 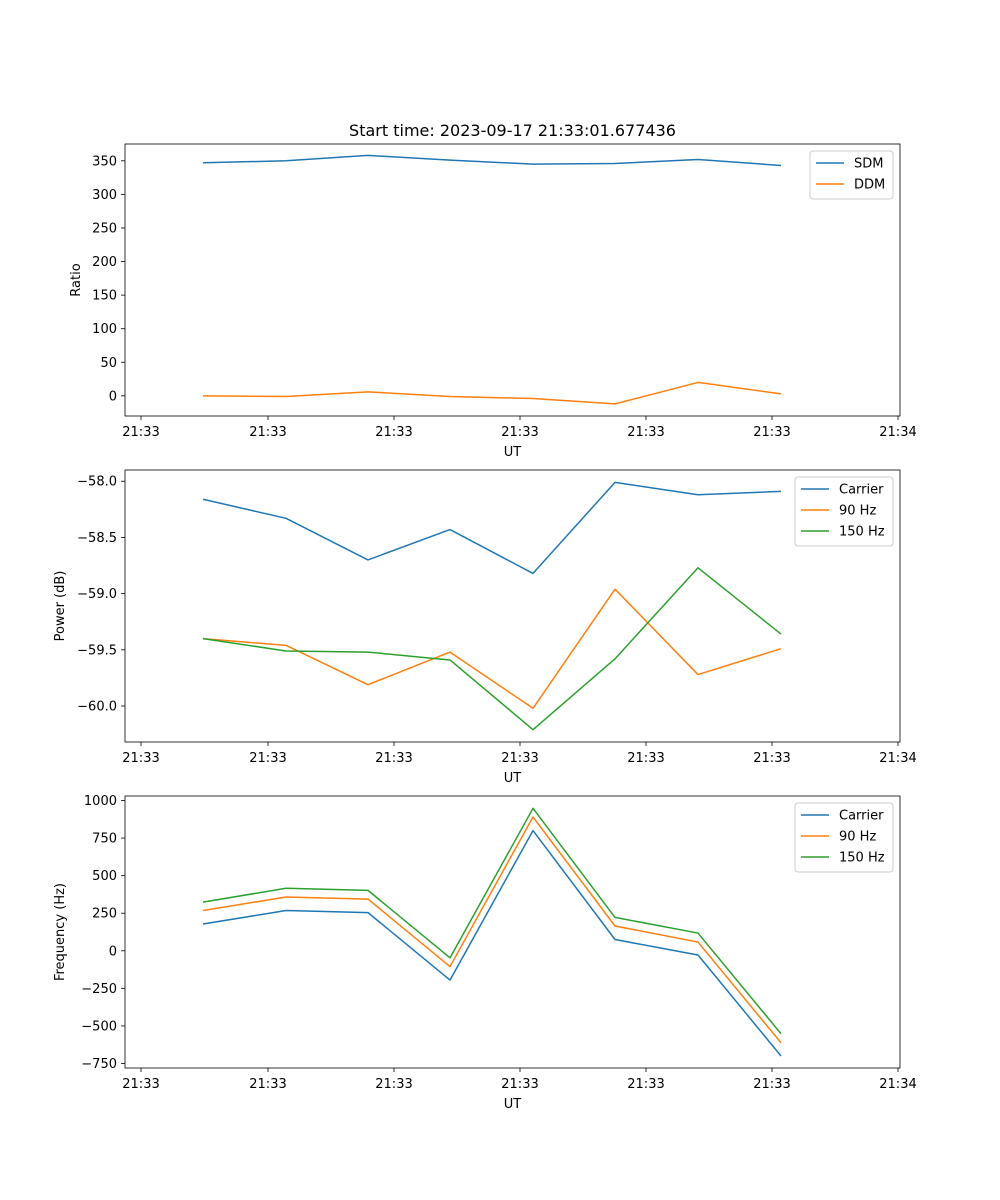 I want to click on legend: SDM DDM, so click(x=851, y=175).